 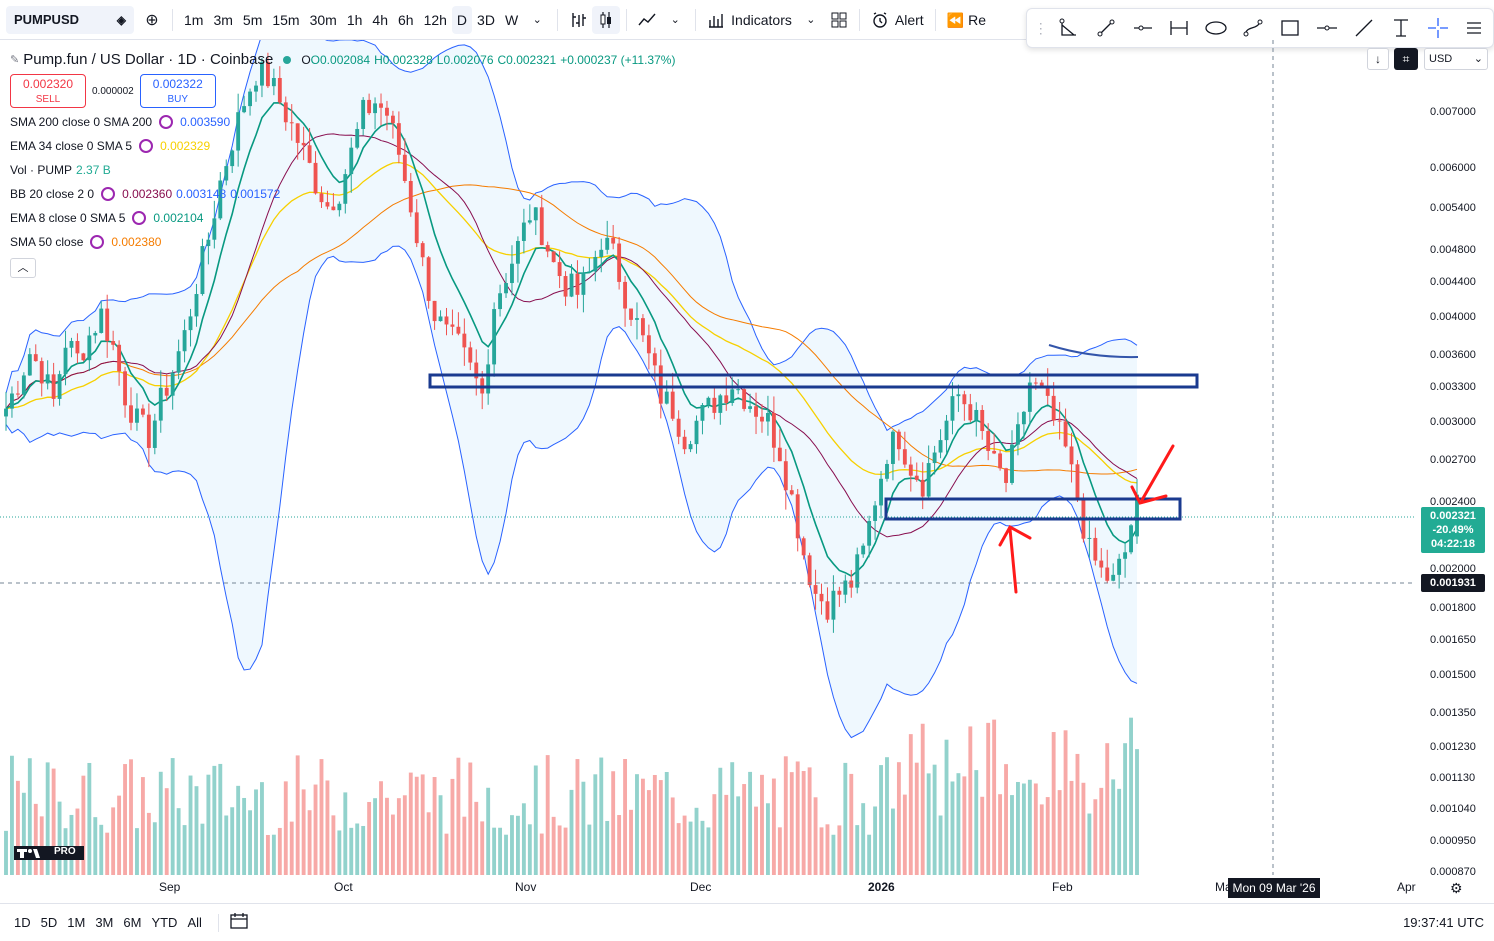 I want to click on indicator-row: Vol · PUMP 2.37 B, so click(x=342, y=170).